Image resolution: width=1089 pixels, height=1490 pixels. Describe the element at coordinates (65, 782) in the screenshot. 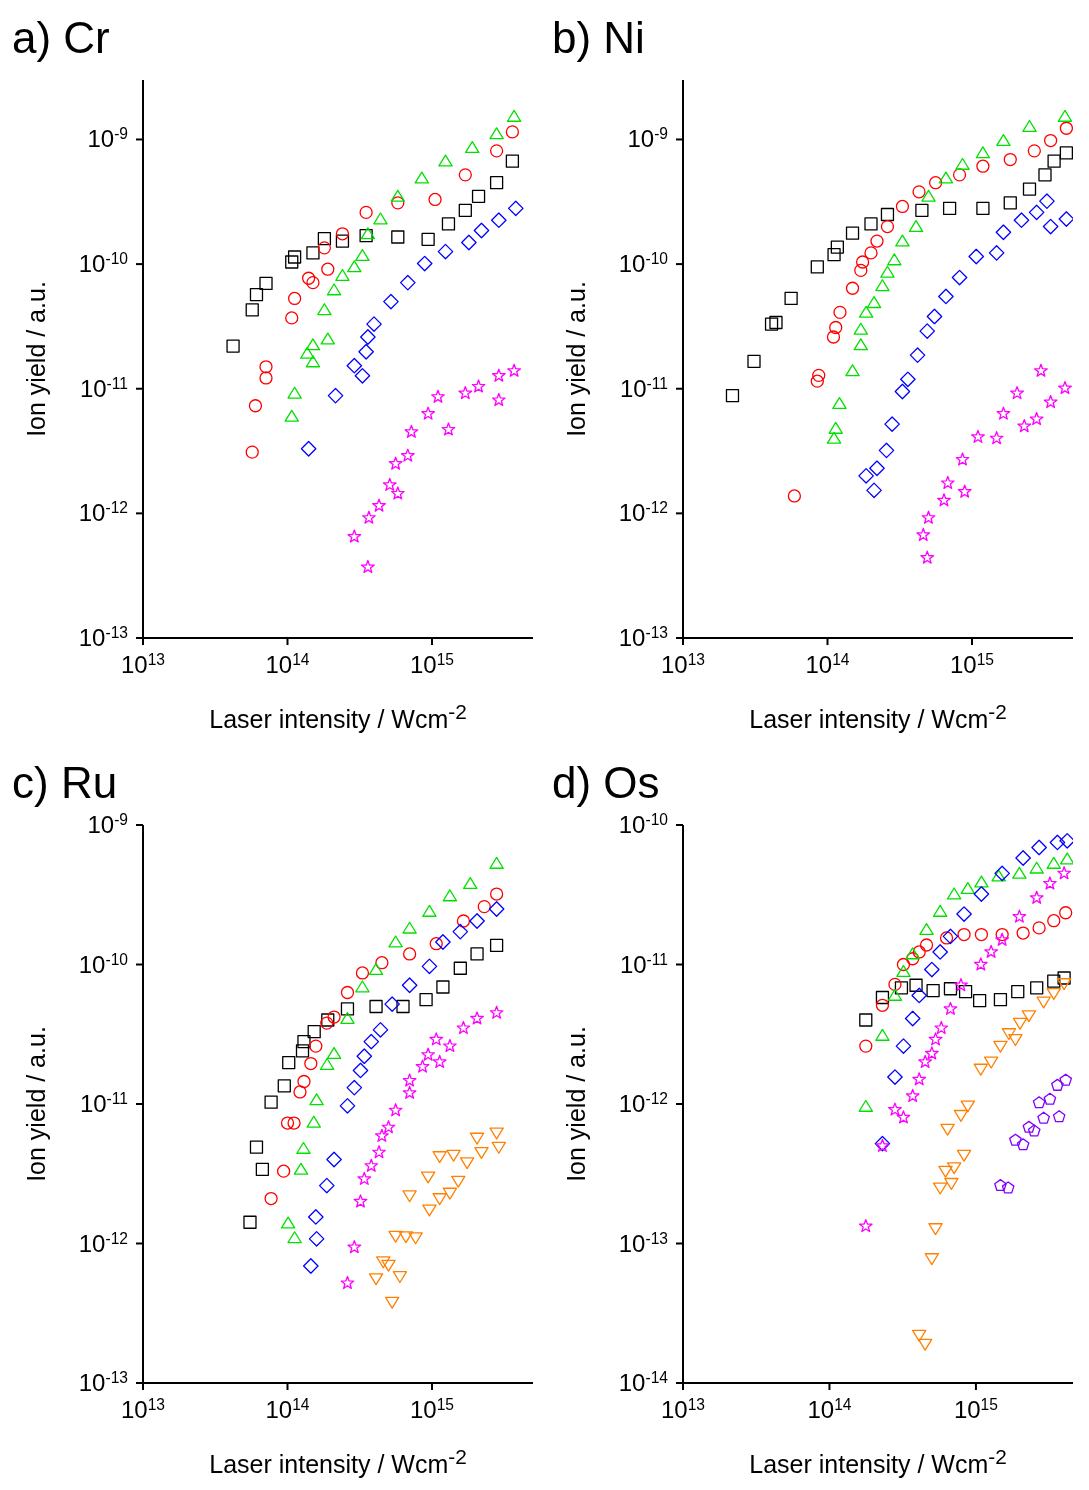

I see `chart-title: c) Ru` at that location.